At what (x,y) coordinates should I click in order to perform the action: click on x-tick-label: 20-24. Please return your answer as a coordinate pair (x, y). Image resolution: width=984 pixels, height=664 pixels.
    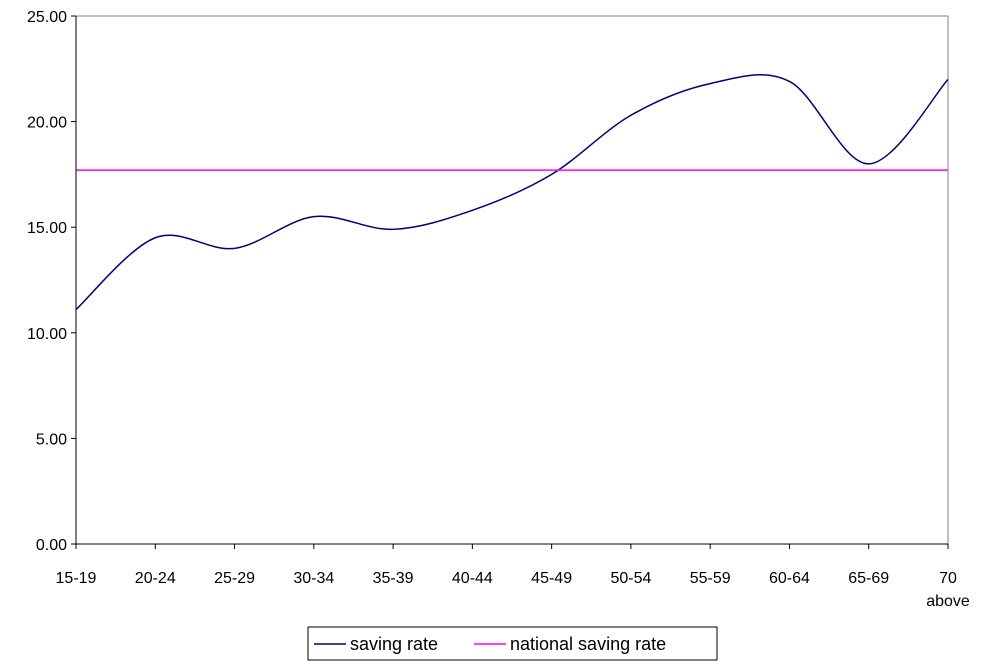
    Looking at the image, I should click on (155, 578).